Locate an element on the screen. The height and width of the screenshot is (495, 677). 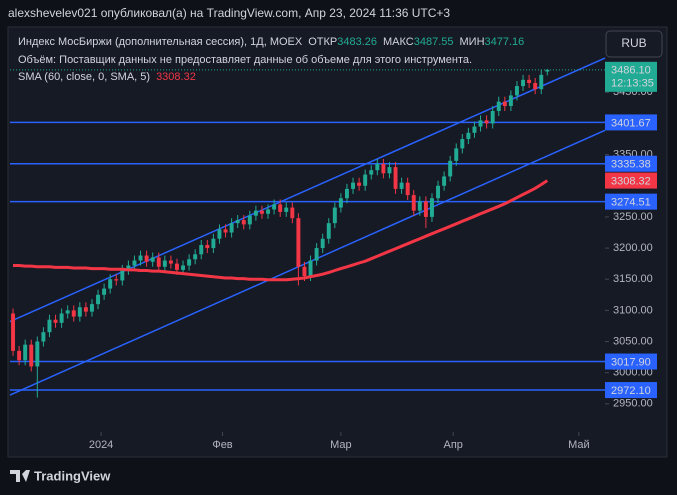
x-tick-label: Апр is located at coordinates (453, 445).